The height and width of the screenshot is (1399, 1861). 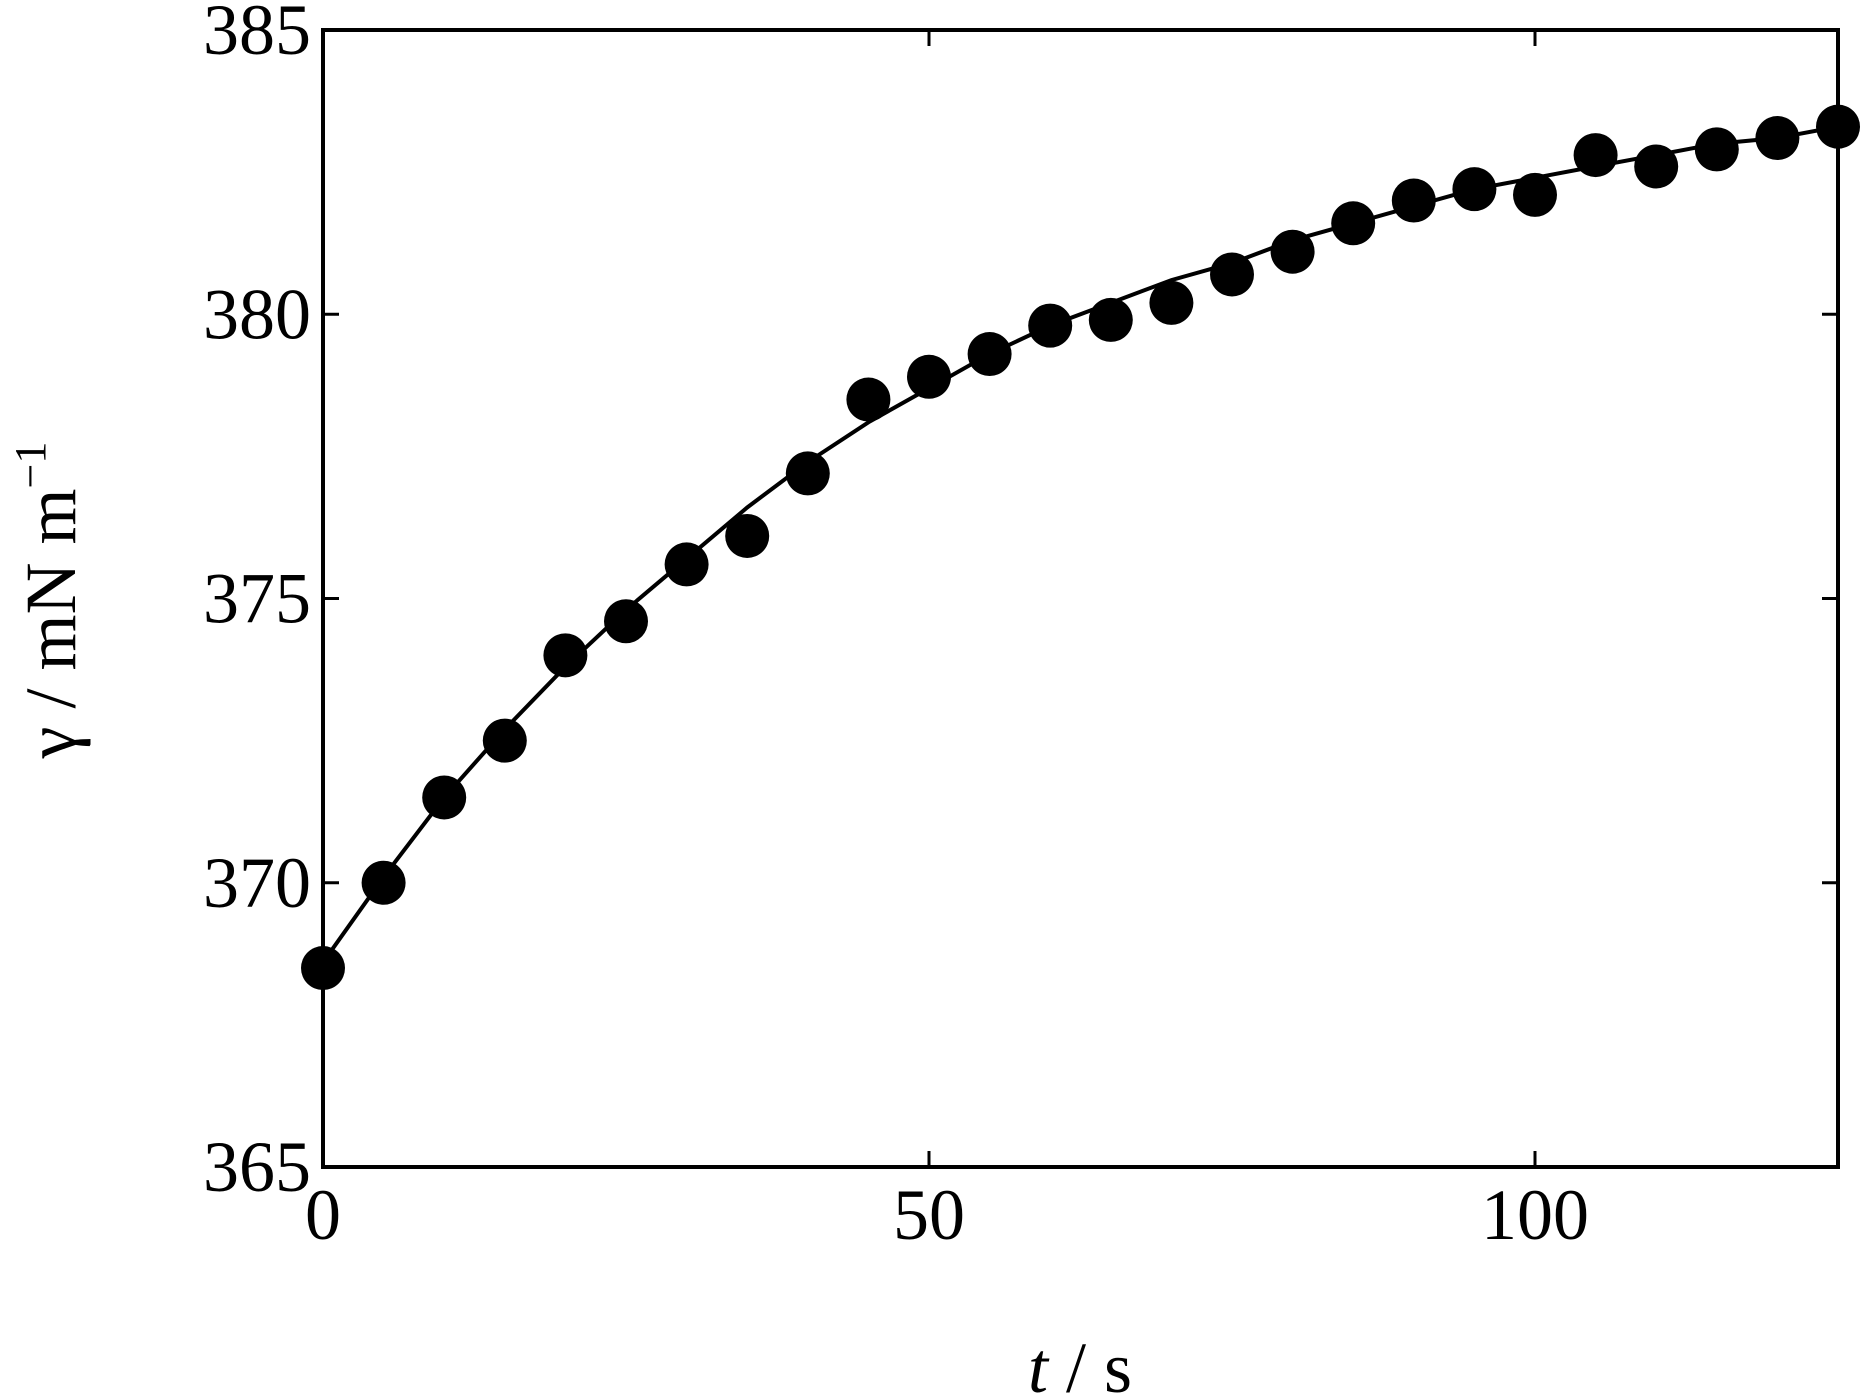 I want to click on x-axis-label-var: t, so click(x=1039, y=1363).